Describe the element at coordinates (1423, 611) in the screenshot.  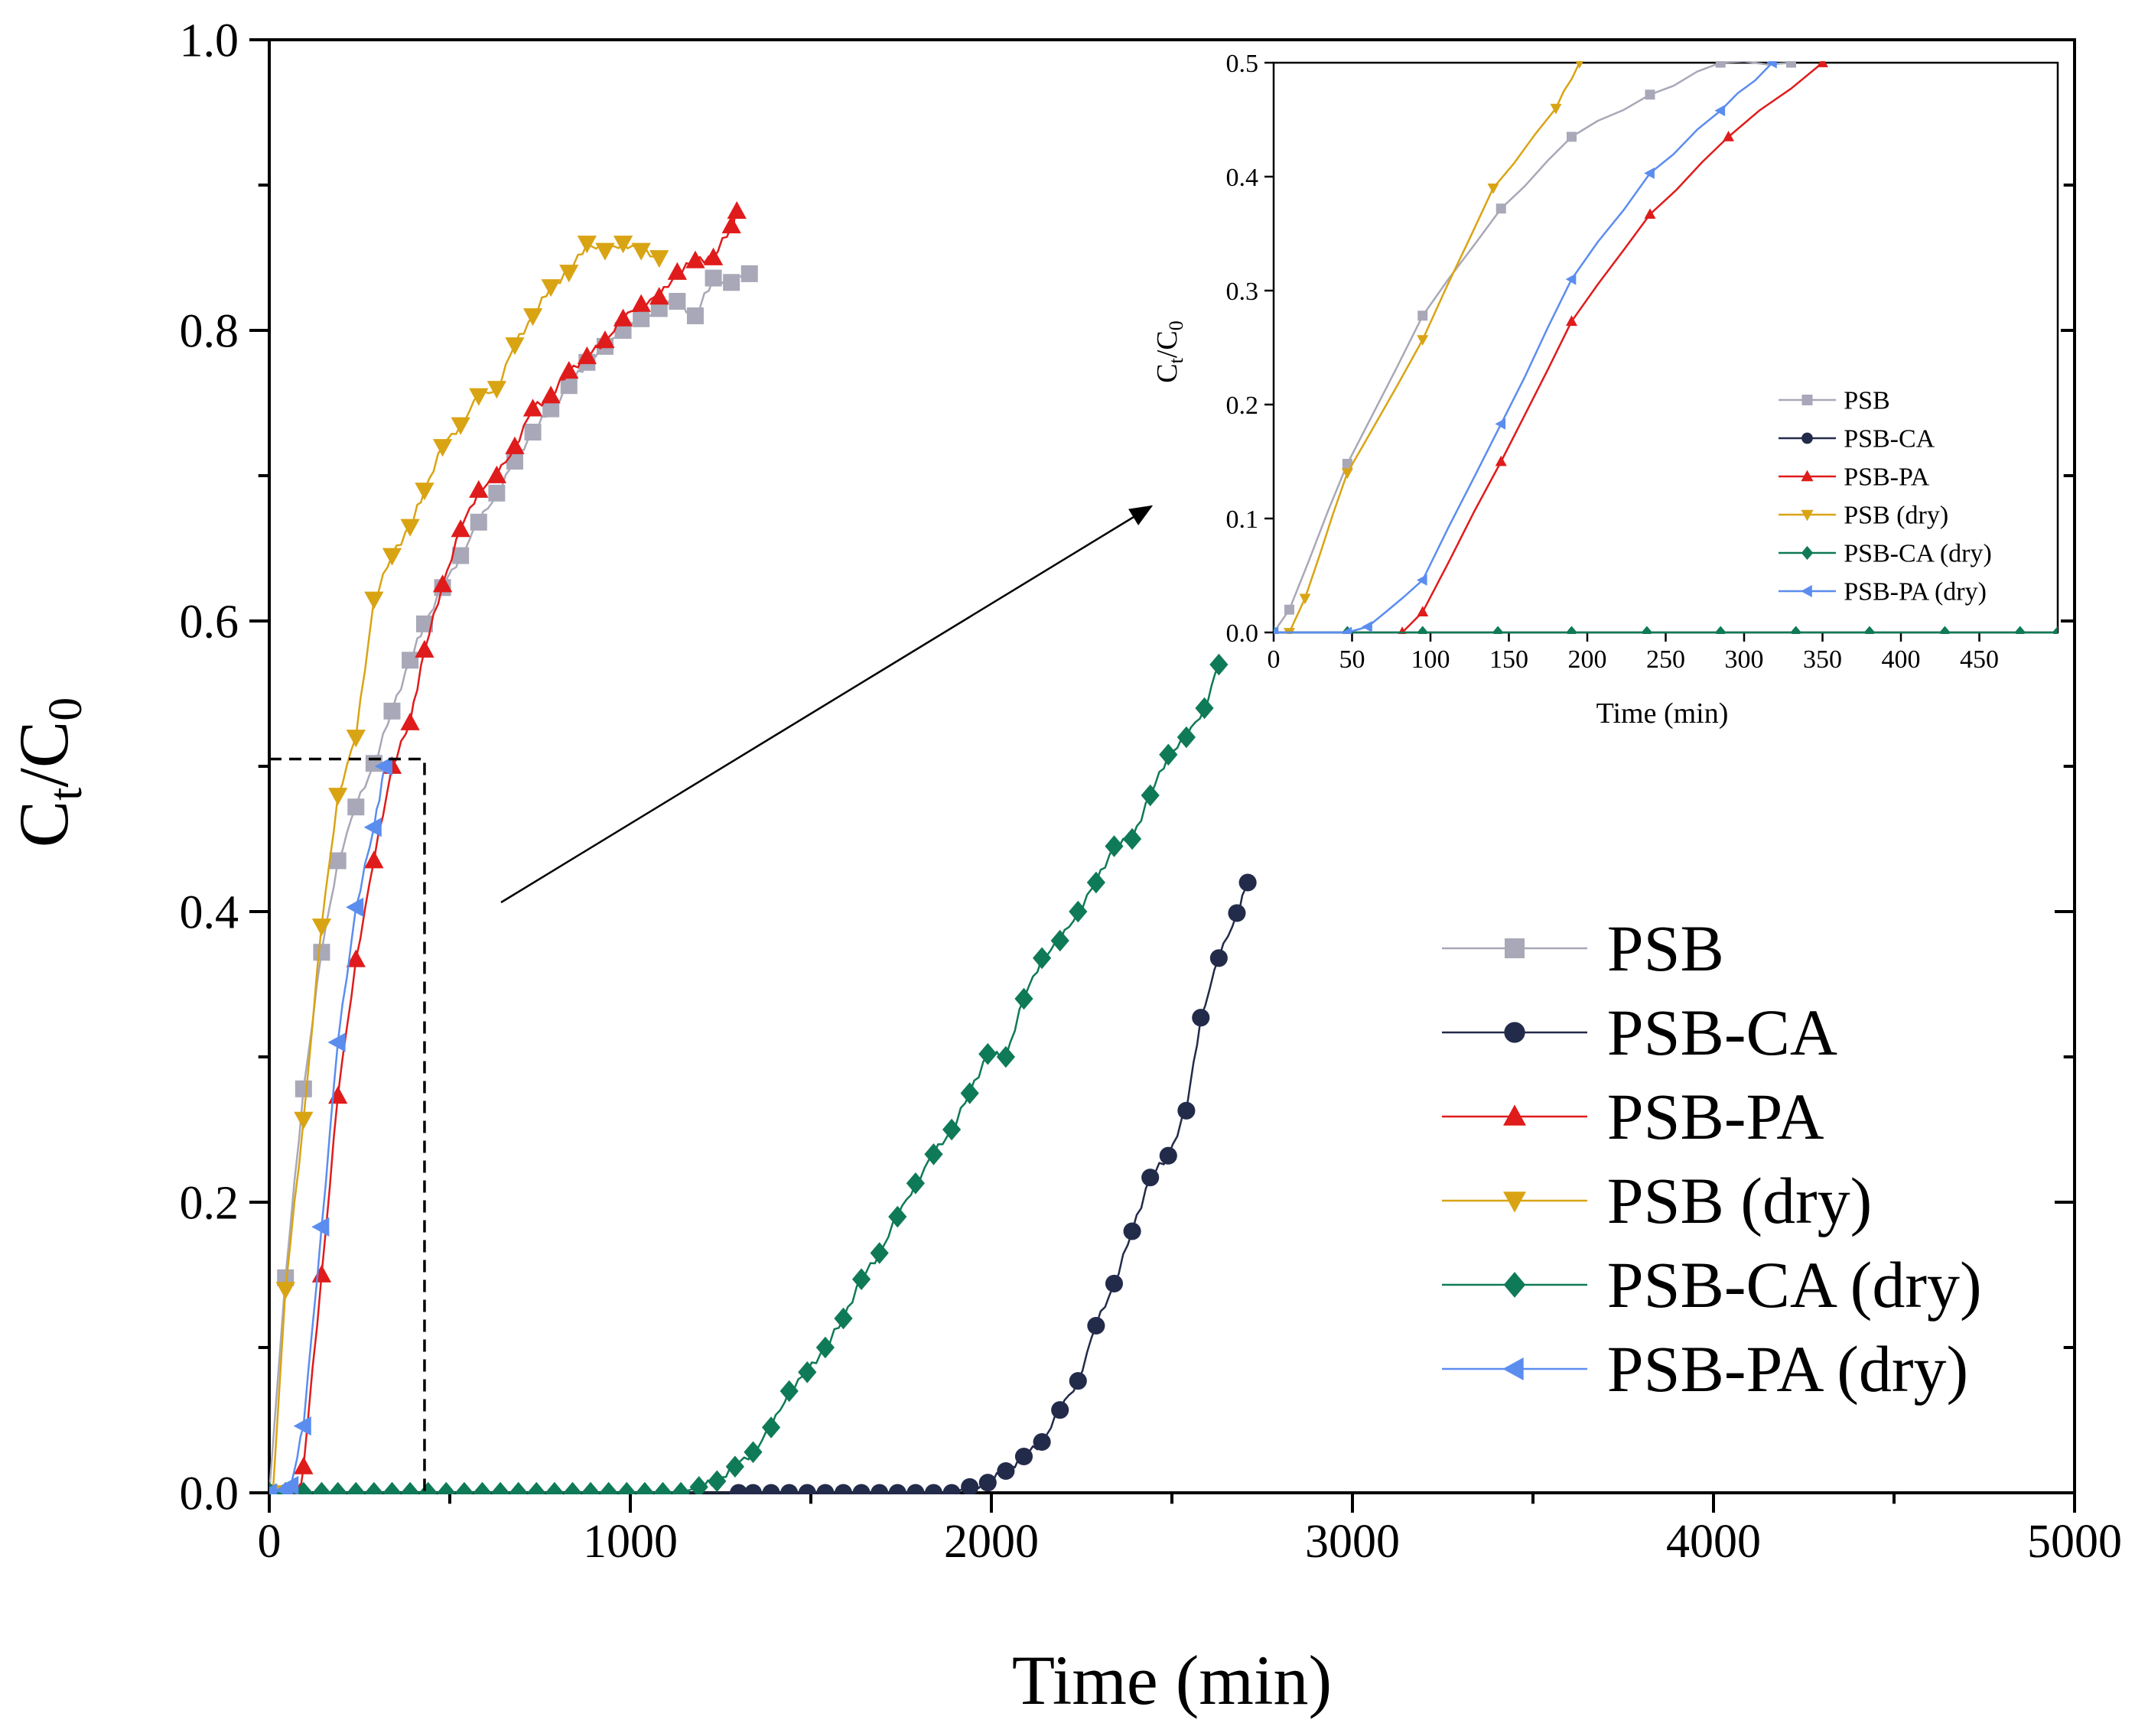
I see `inset-point-psb-pa` at that location.